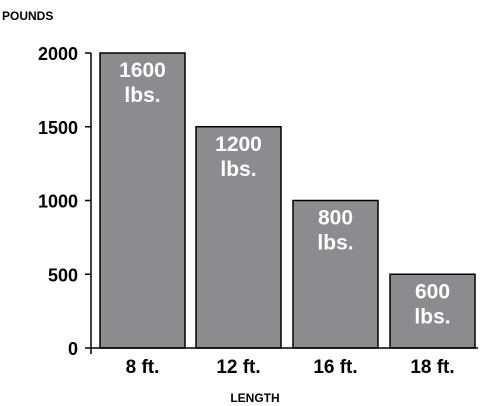 Image resolution: width=483 pixels, height=406 pixels. I want to click on bar-4-data-label-line-1: 600, so click(432, 291).